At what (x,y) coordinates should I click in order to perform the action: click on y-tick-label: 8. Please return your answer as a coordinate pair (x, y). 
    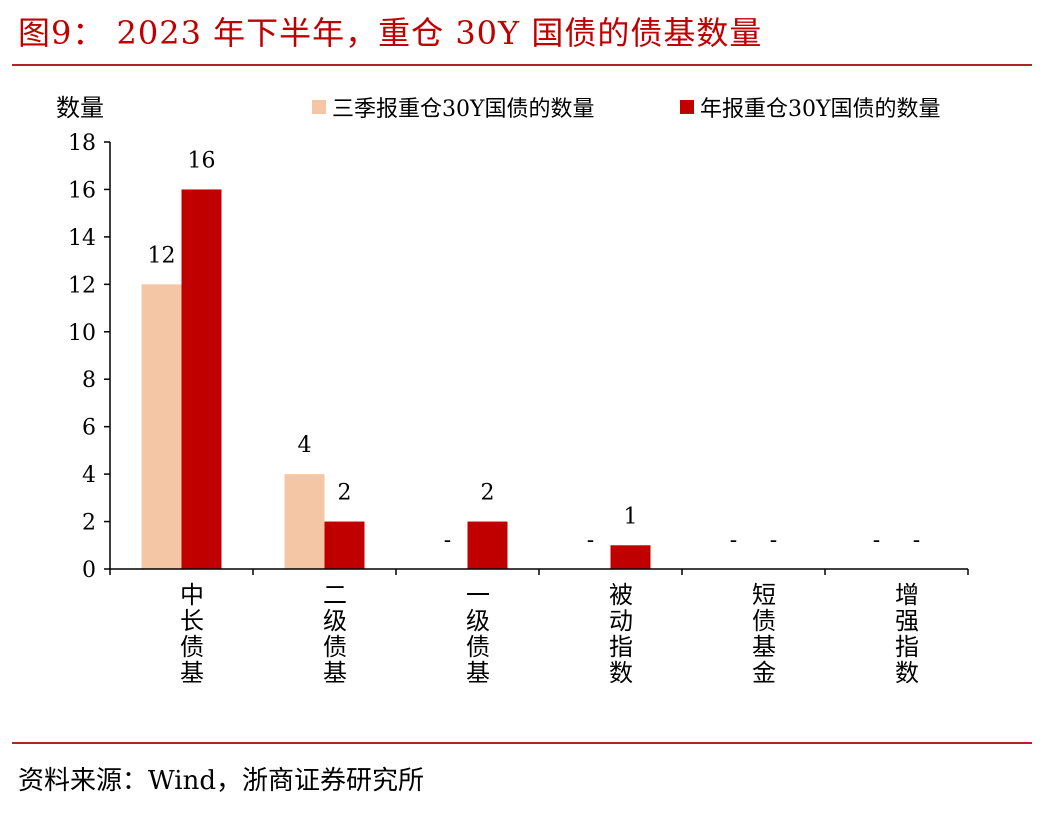
    Looking at the image, I should click on (89, 380).